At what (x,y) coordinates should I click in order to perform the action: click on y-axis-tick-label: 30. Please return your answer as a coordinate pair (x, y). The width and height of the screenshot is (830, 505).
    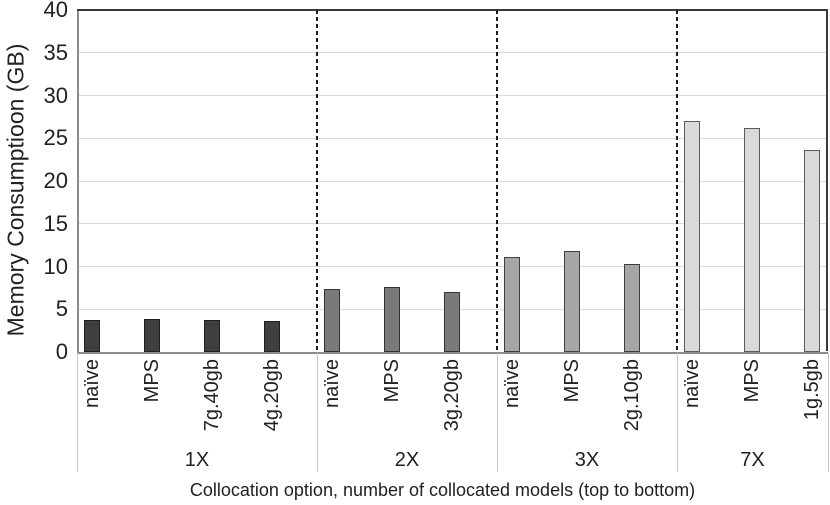
    Looking at the image, I should click on (55, 95).